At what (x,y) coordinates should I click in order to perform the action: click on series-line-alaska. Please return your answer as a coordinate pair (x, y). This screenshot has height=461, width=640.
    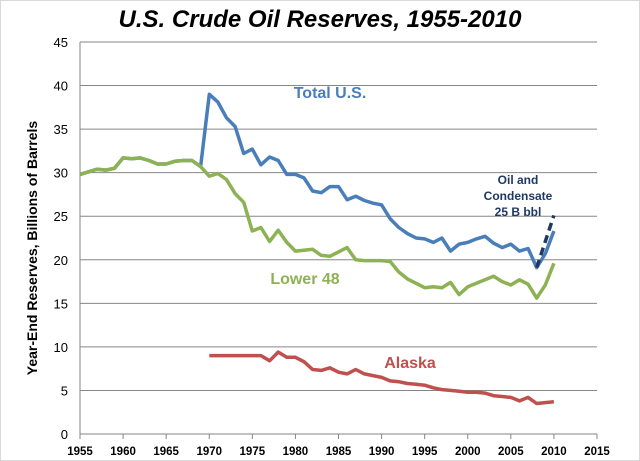
    Looking at the image, I should click on (382, 378).